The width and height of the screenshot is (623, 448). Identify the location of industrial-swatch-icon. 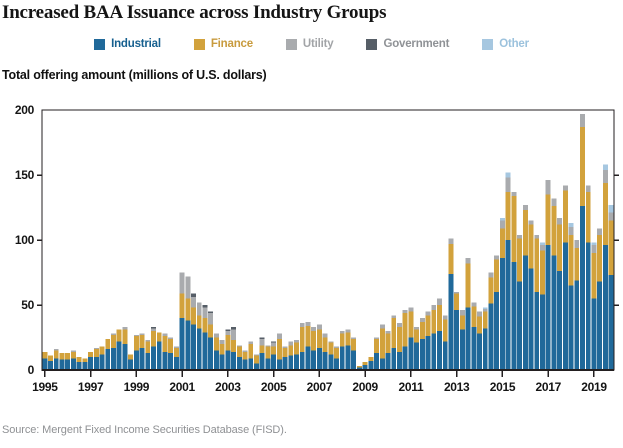
(100, 44).